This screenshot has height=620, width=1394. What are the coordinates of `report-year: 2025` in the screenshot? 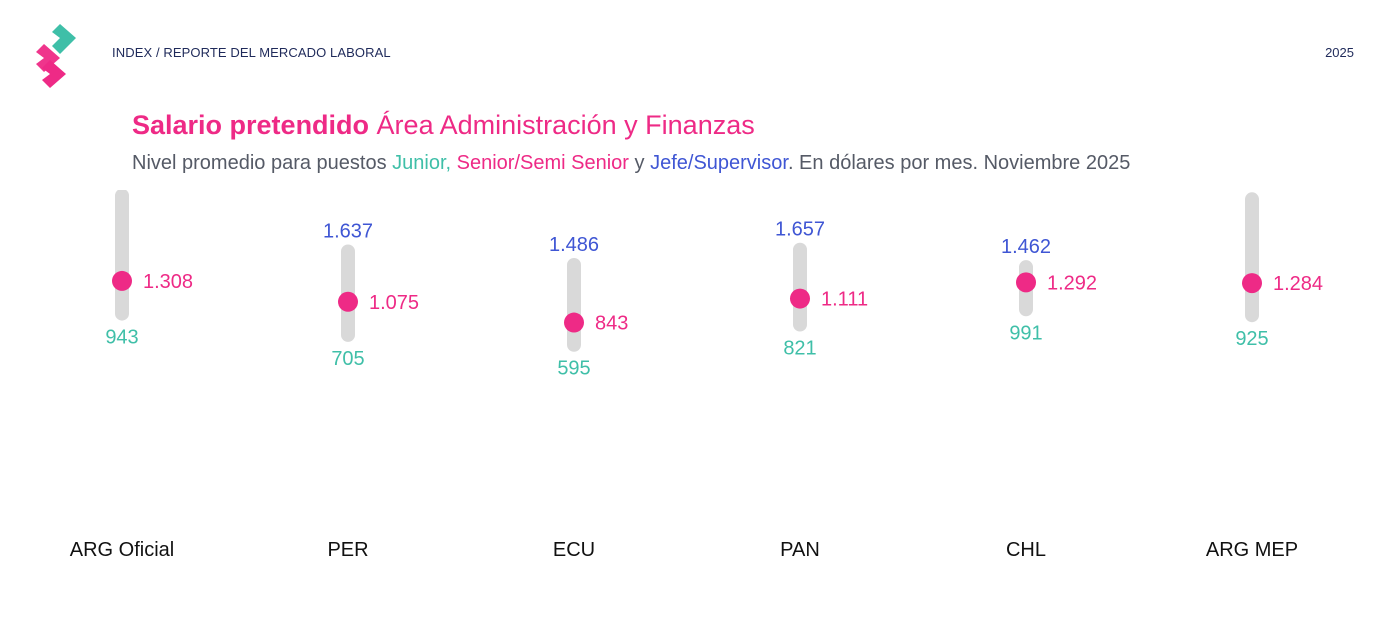 It's located at (1339, 52).